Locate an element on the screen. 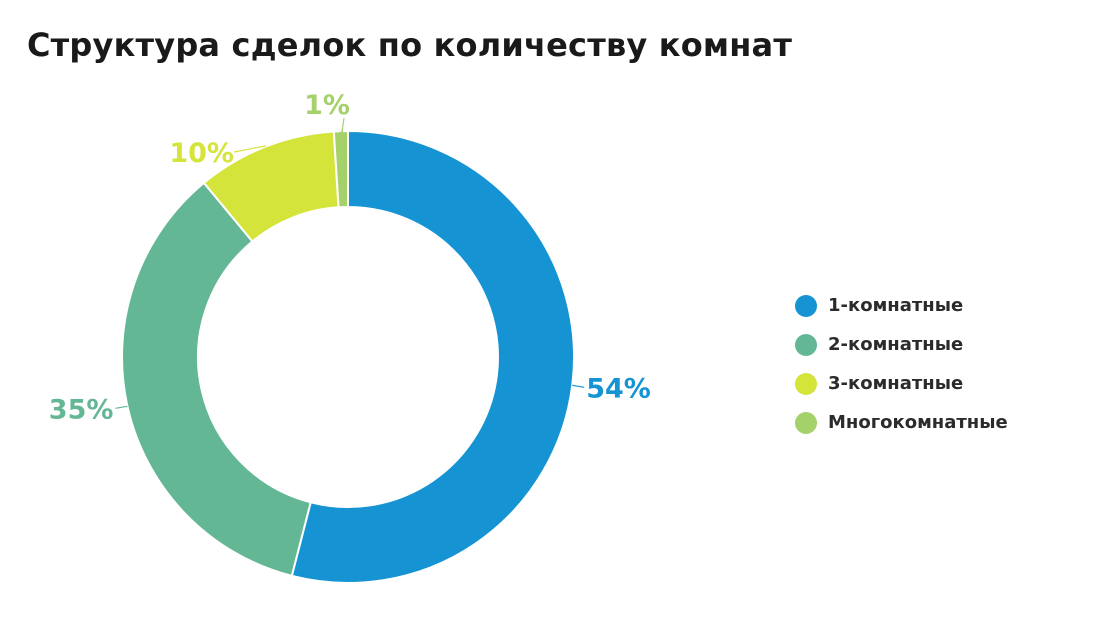  legend-label: 3-комнатные is located at coordinates (896, 383).